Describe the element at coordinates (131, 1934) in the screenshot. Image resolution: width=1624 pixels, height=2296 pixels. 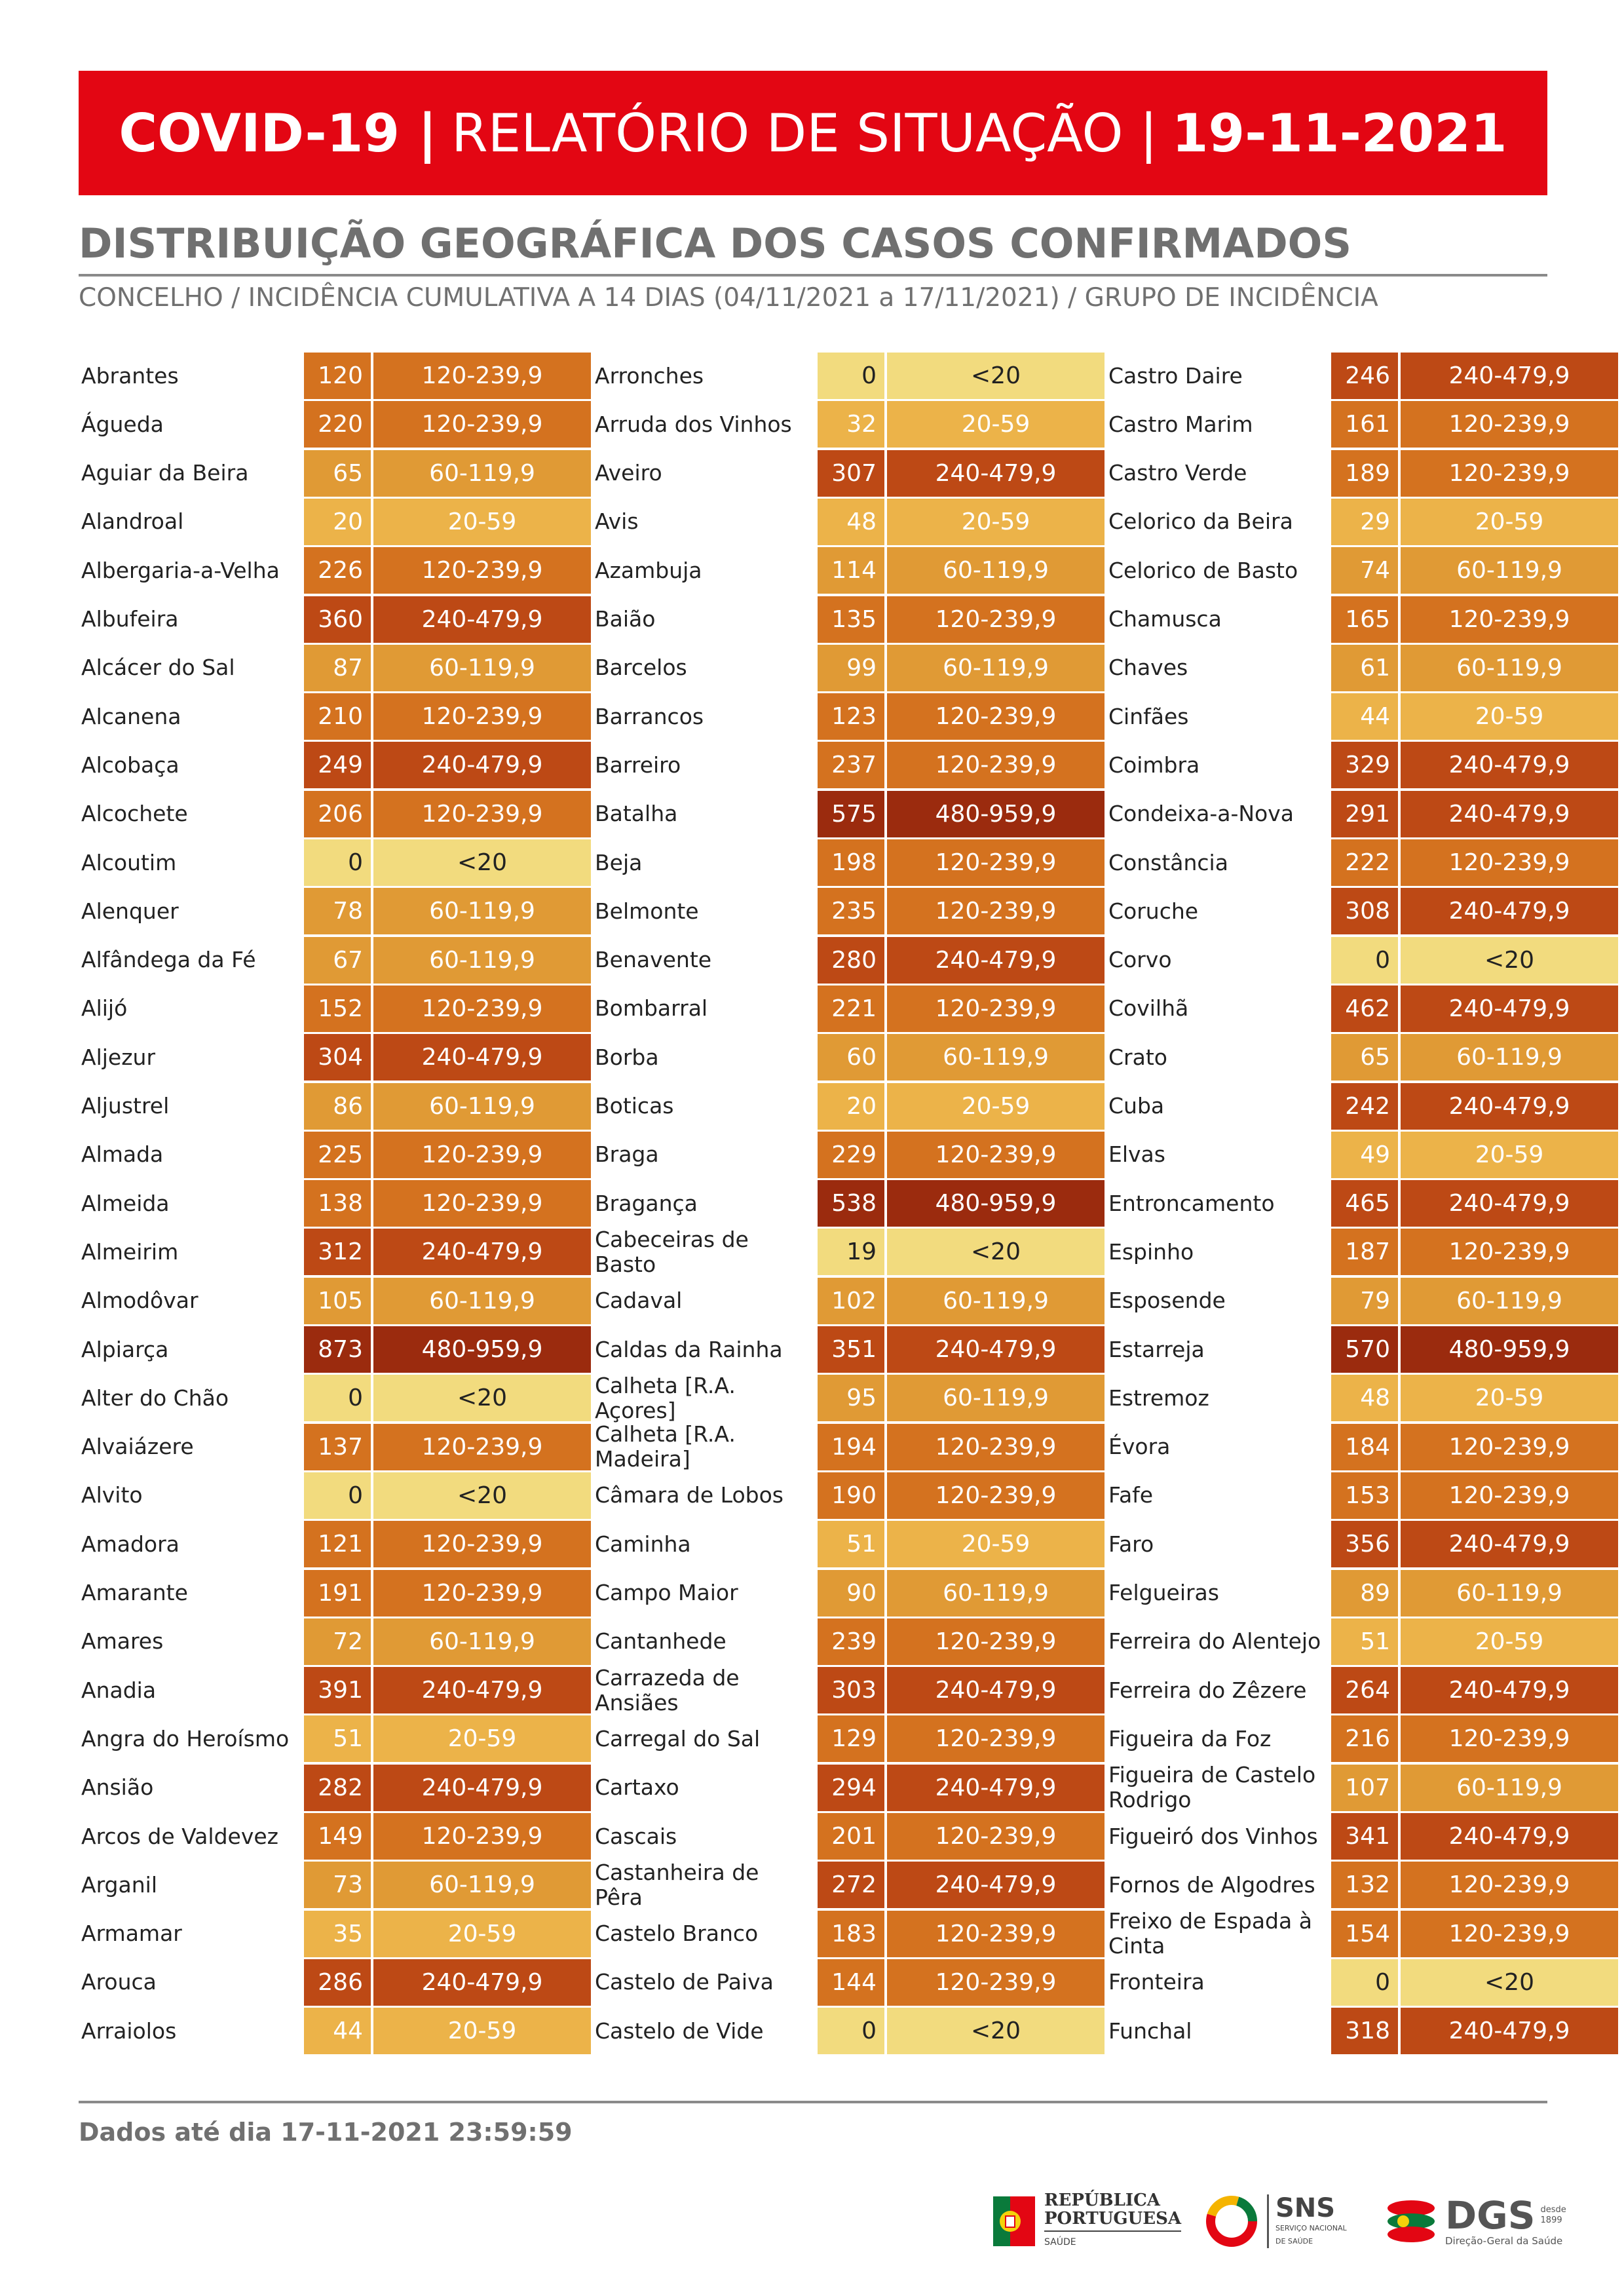
I see `municipality-name: Armamar` at that location.